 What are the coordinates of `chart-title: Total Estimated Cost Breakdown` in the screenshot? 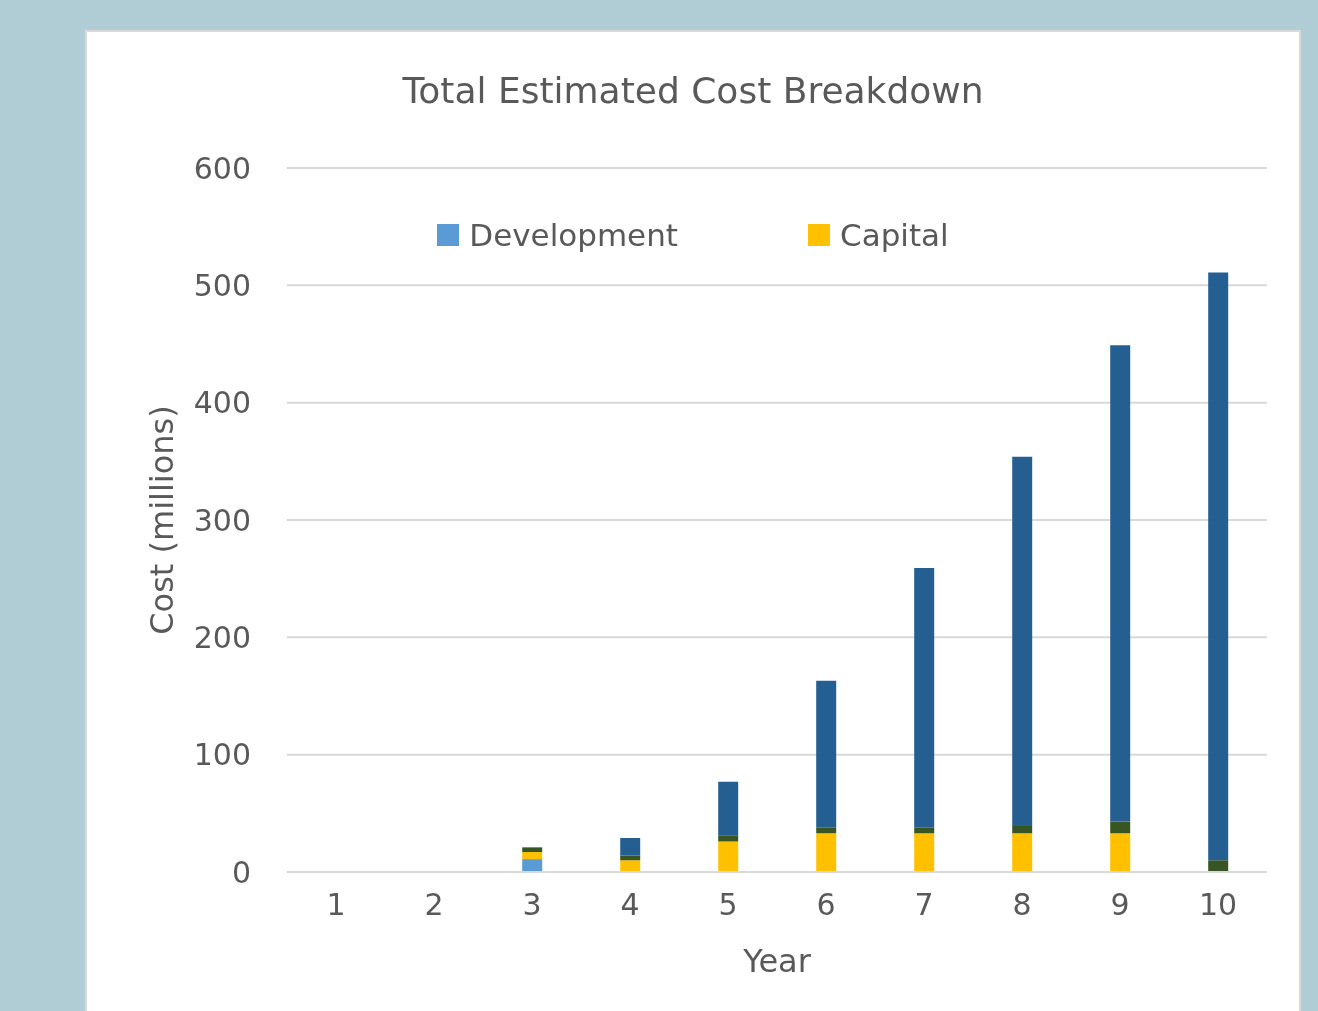 It's located at (693, 90).